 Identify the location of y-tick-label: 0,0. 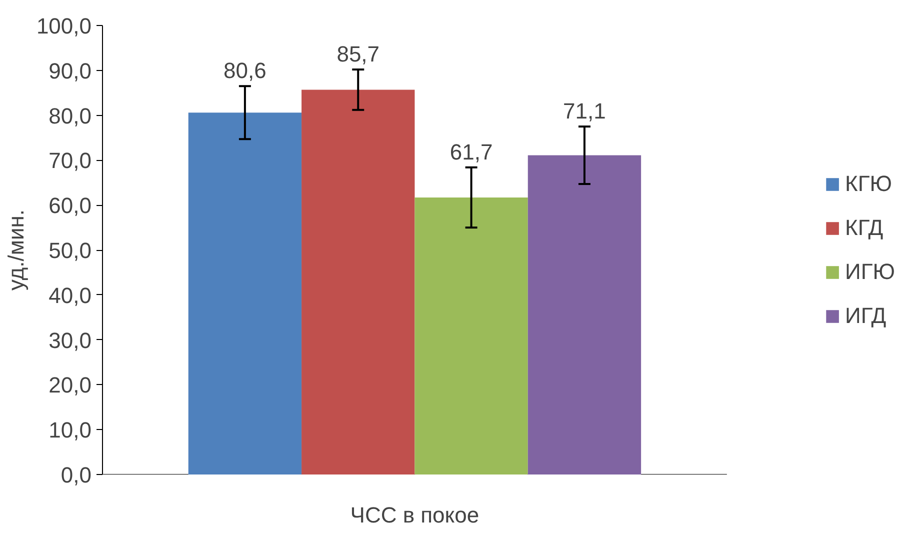
(76, 475).